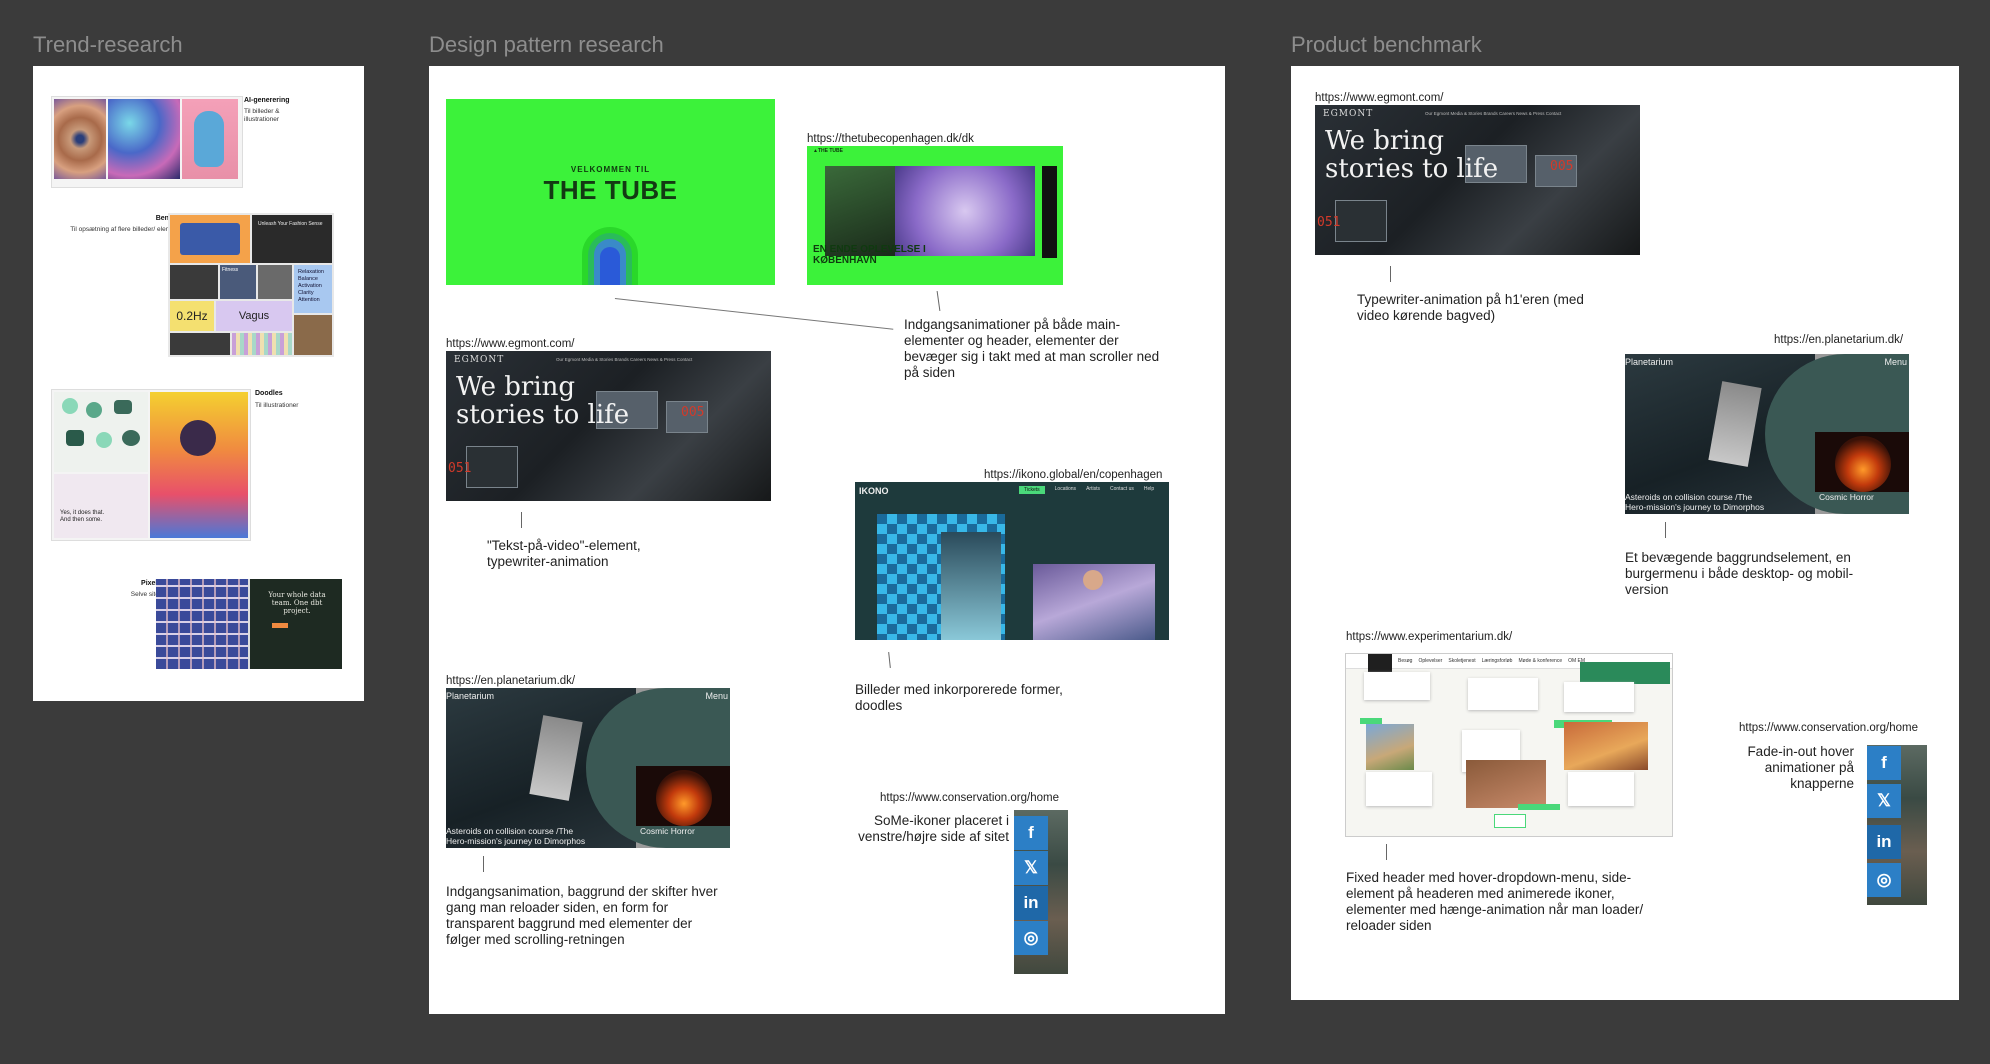 This screenshot has width=1990, height=1064. I want to click on conservation-url: https://www.conservation.org/home, so click(969, 798).